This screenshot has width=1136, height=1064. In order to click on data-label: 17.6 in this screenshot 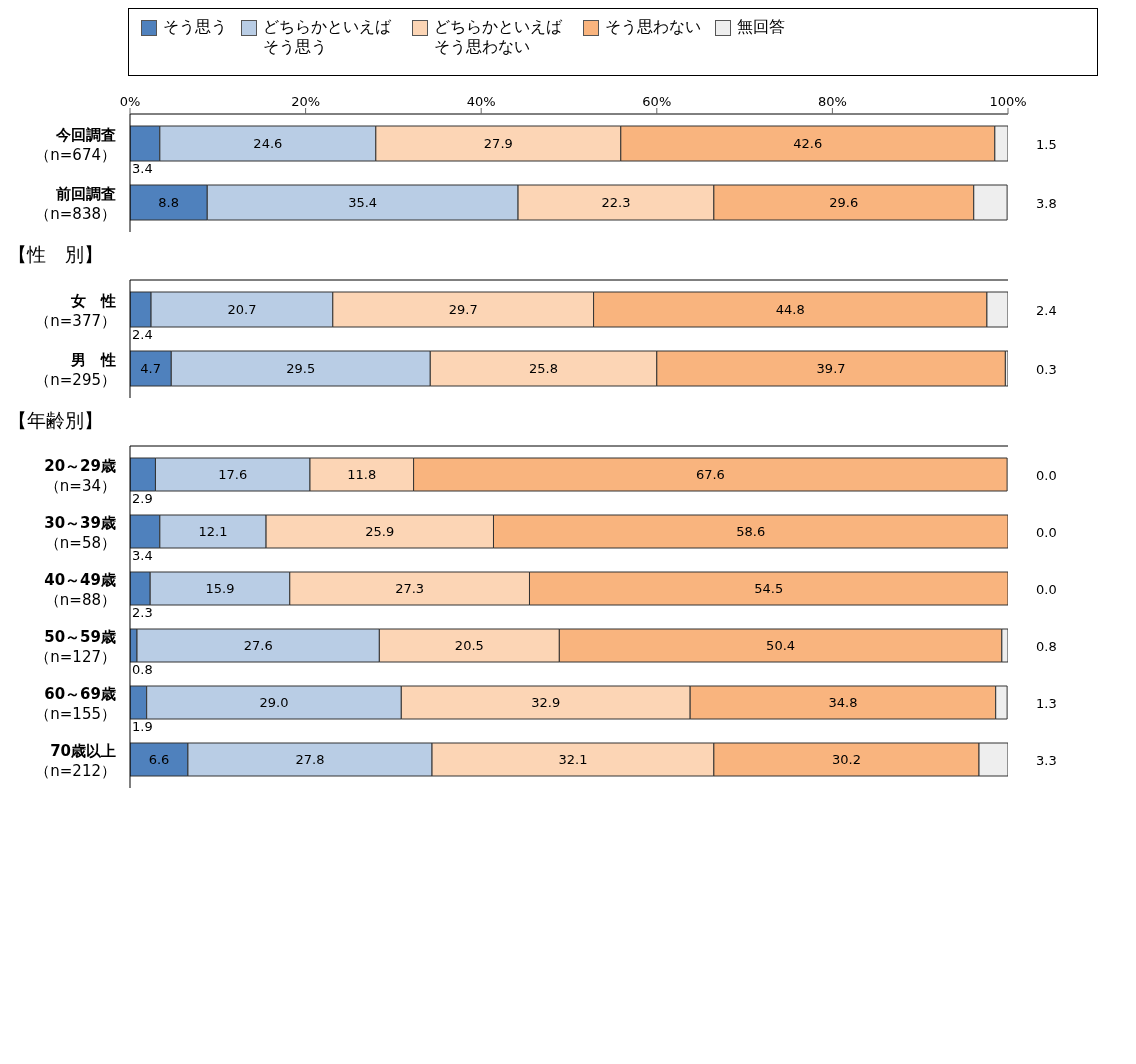, I will do `click(233, 474)`.